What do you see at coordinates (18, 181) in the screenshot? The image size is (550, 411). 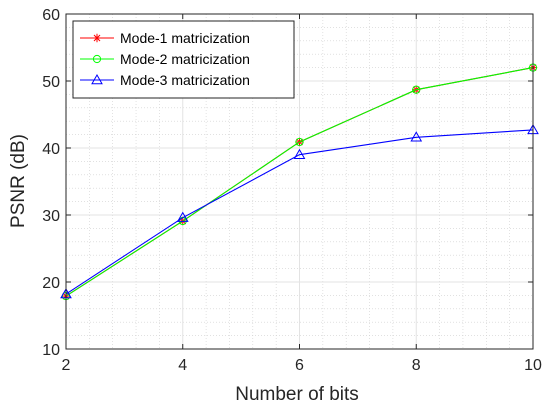 I see `y-axis-label: PSNR (dB)` at bounding box center [18, 181].